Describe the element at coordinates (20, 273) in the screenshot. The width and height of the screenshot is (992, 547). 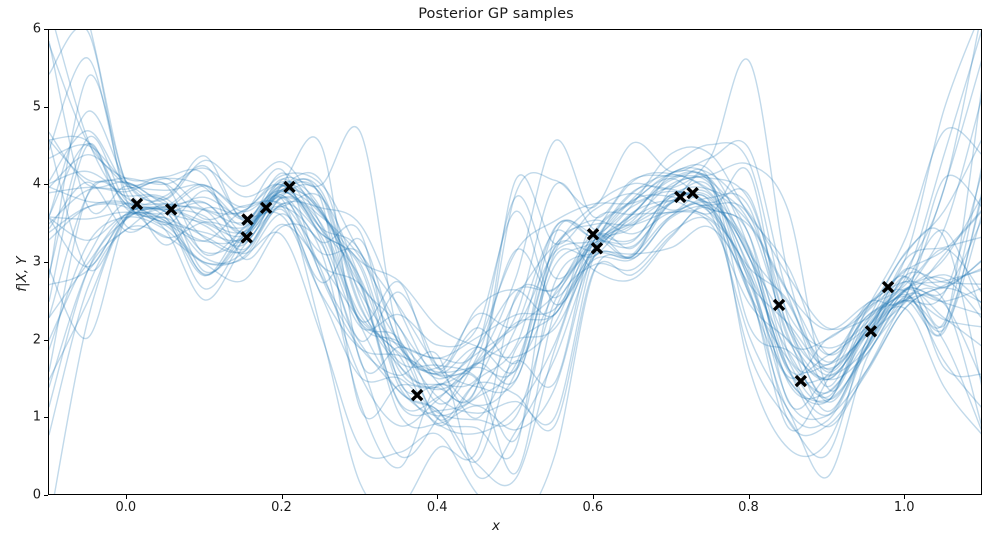
I see `y-axis-tick-labels: 0 1 2 3 4 5 6` at that location.